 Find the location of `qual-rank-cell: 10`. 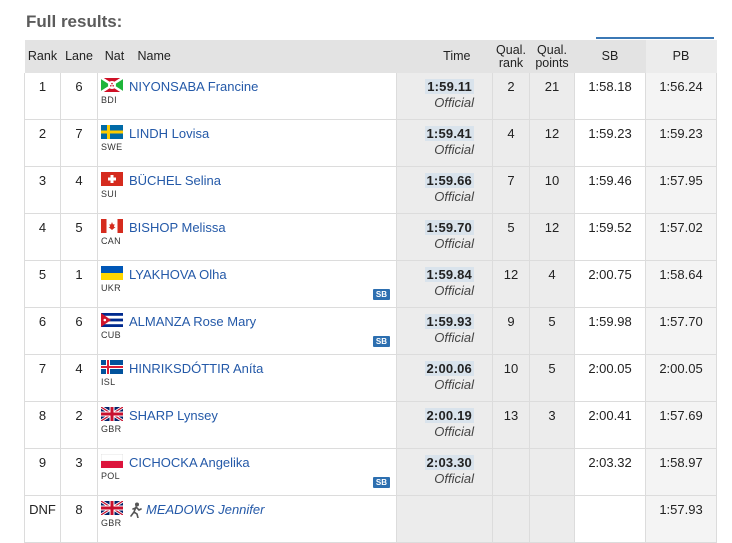

qual-rank-cell: 10 is located at coordinates (511, 378).